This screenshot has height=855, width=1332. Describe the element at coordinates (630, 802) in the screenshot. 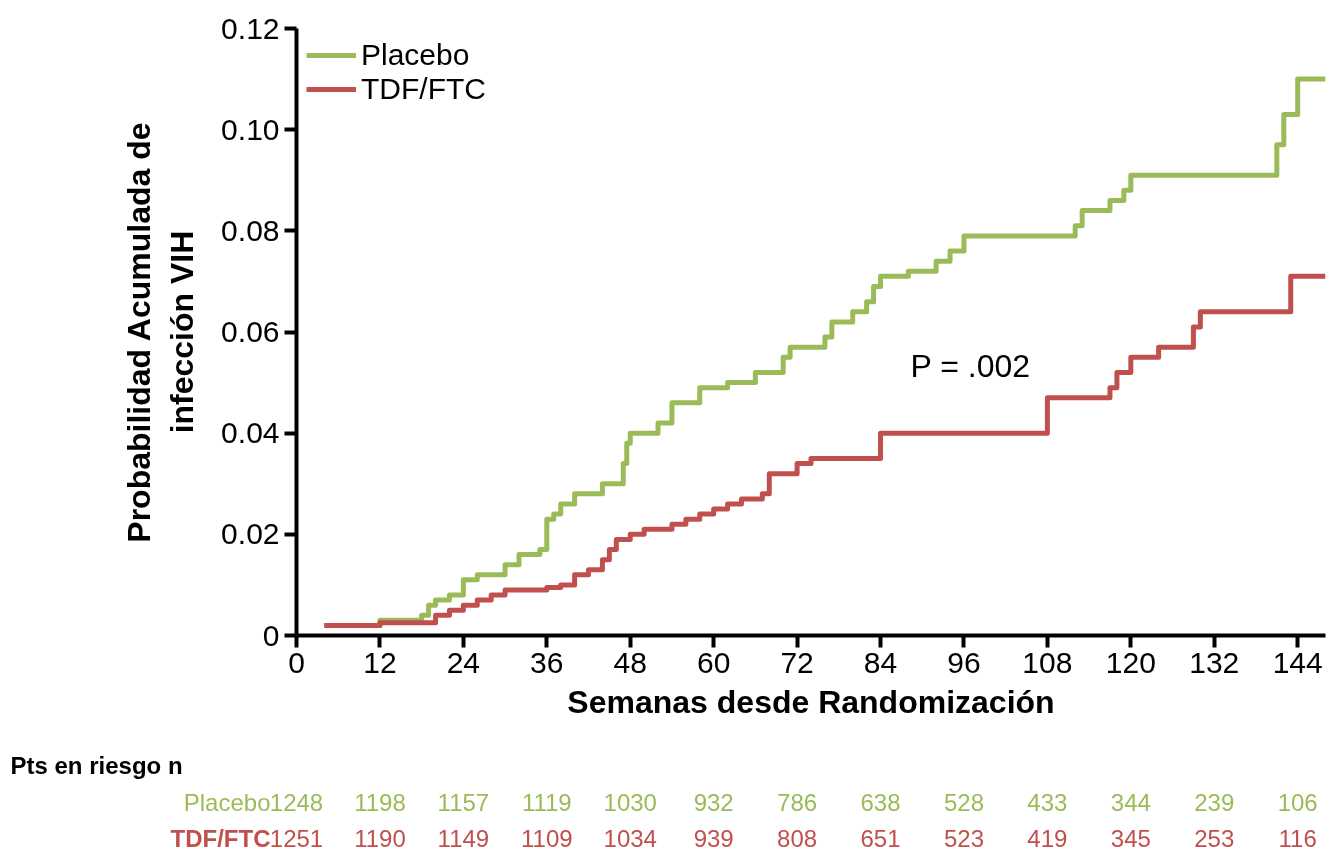

I see `text: 1030` at that location.